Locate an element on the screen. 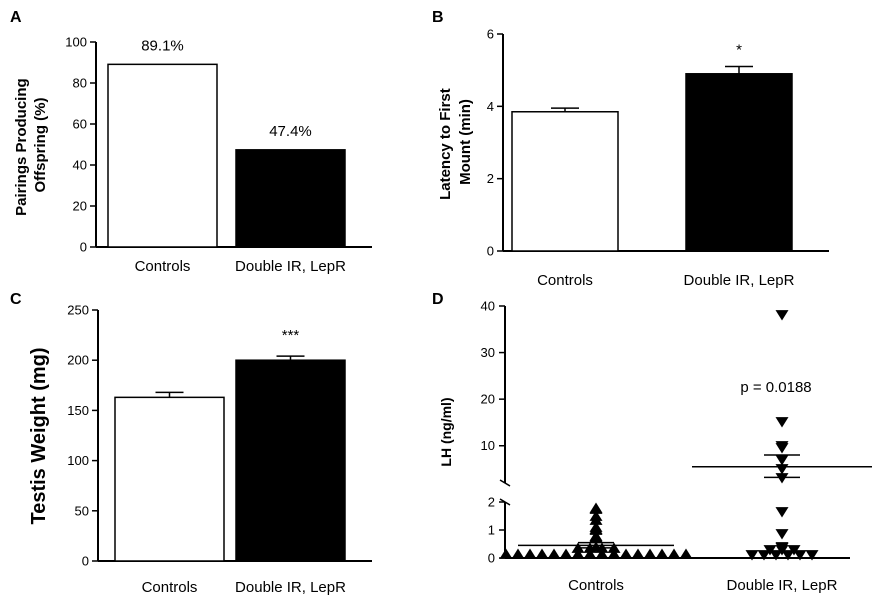 This screenshot has height=600, width=872. panel-a-category-label: Double IR, LepR is located at coordinates (290, 266).